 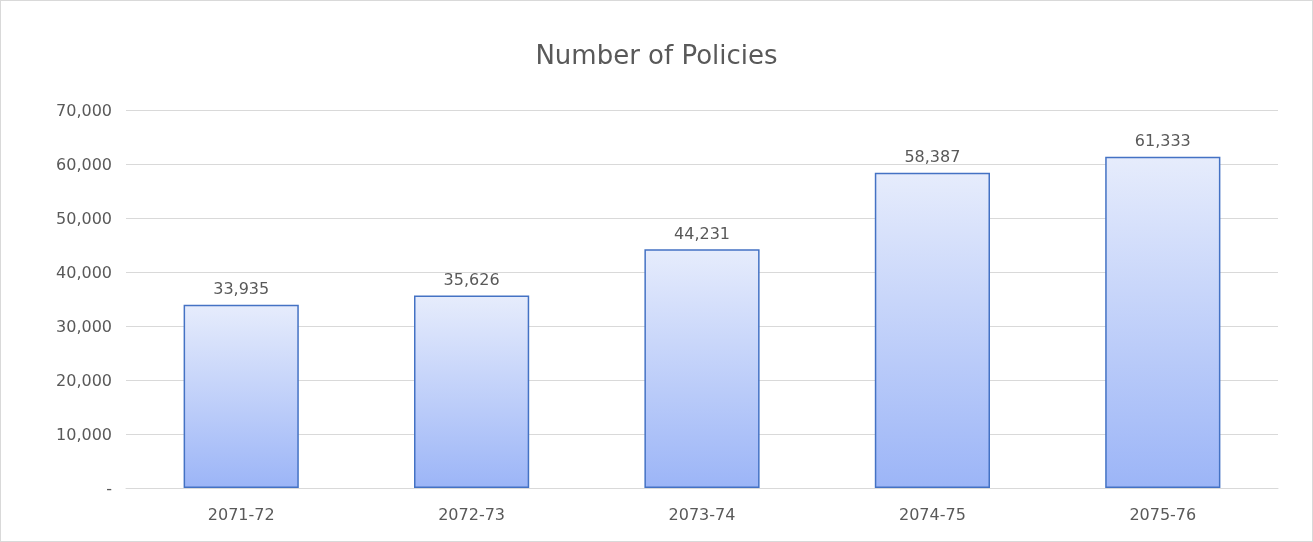 I want to click on y-tick-label: 20,000, so click(x=84, y=380).